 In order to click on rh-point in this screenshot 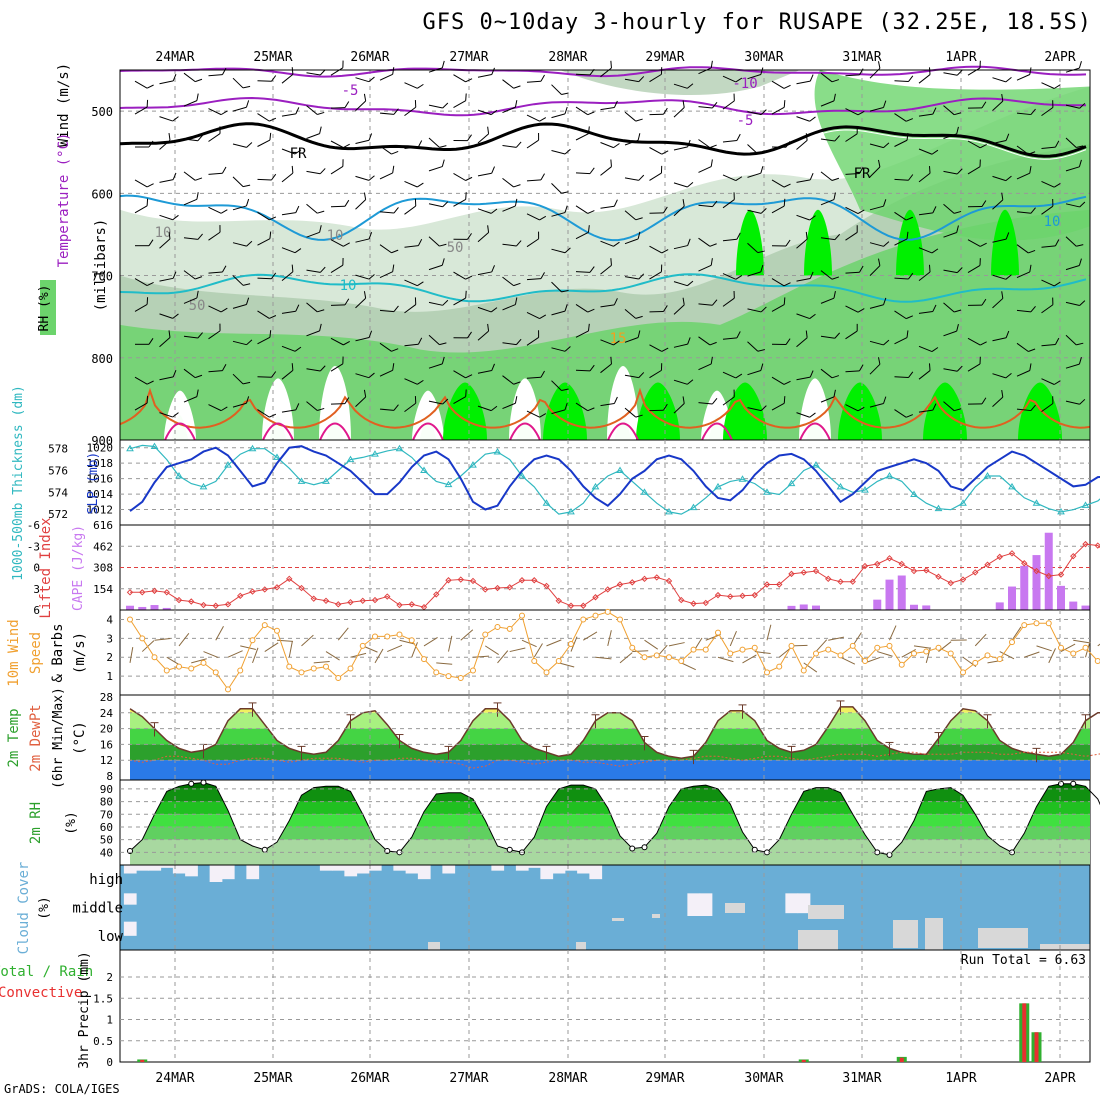, I will do `click(889, 854)`.